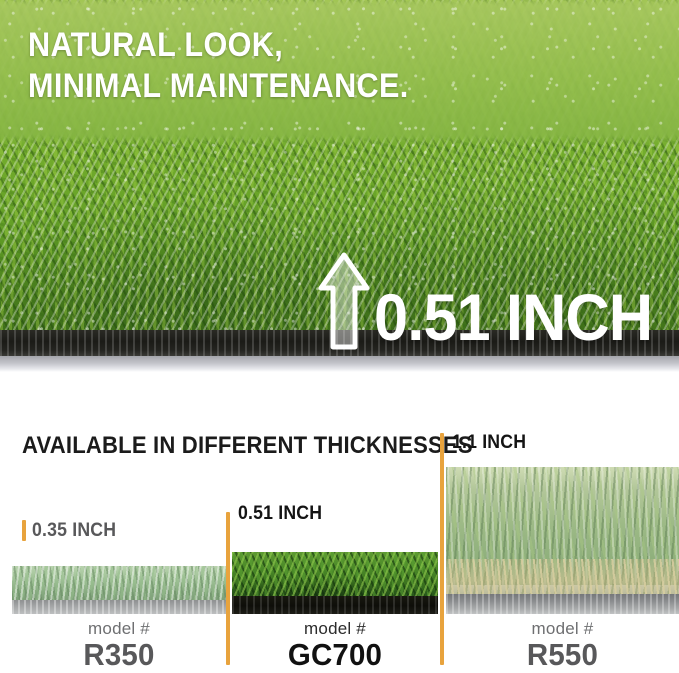 Image resolution: width=679 pixels, height=673 pixels. I want to click on hero-thickness-callout: 0.51 INCH, so click(495, 301).